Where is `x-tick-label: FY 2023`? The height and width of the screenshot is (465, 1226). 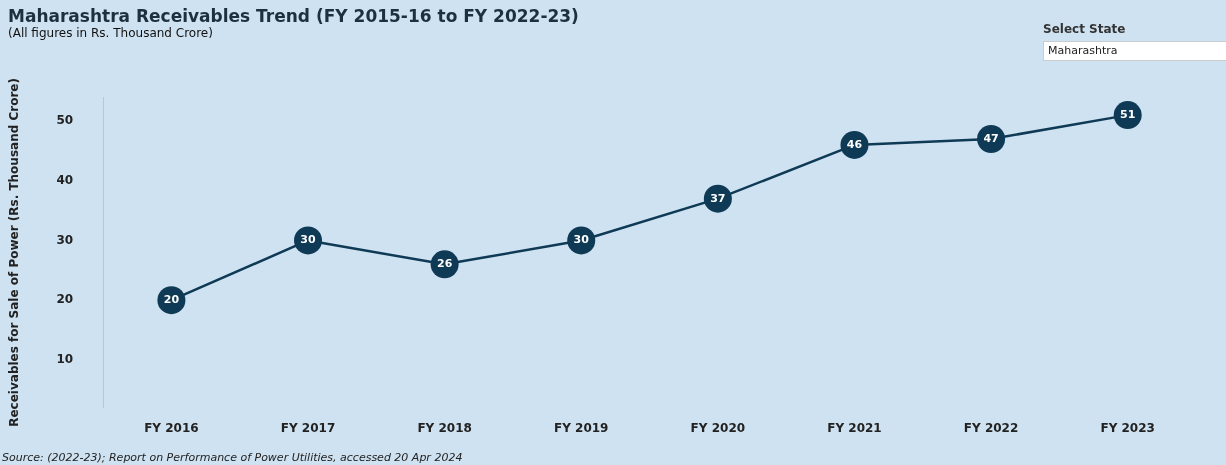
x-tick-label: FY 2023 is located at coordinates (1127, 427).